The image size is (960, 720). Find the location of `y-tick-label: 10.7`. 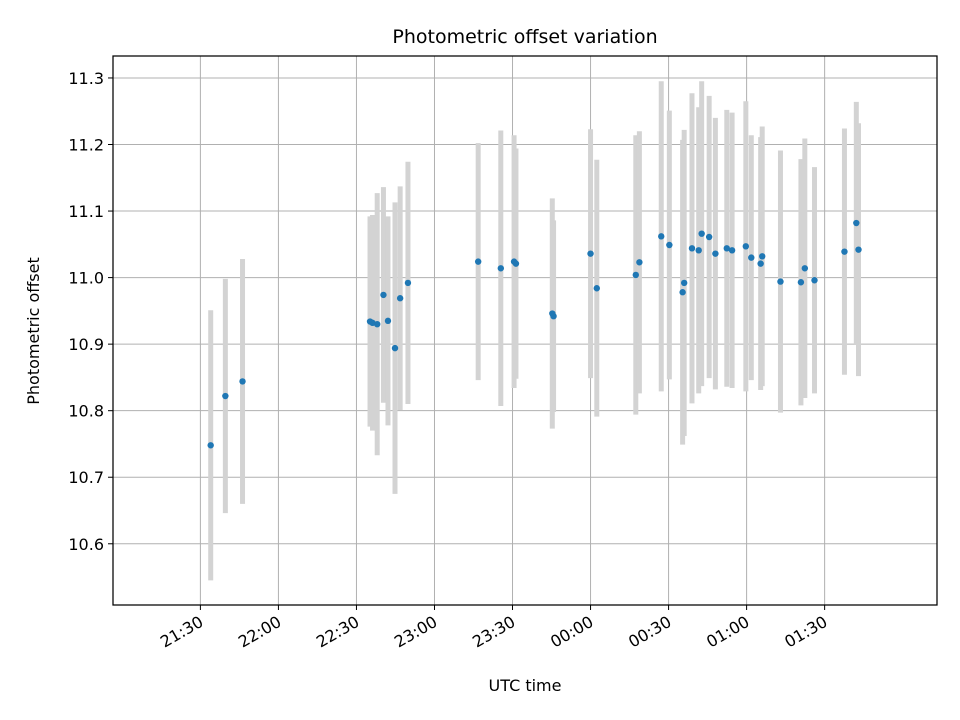

y-tick-label: 10.7 is located at coordinates (86, 477).